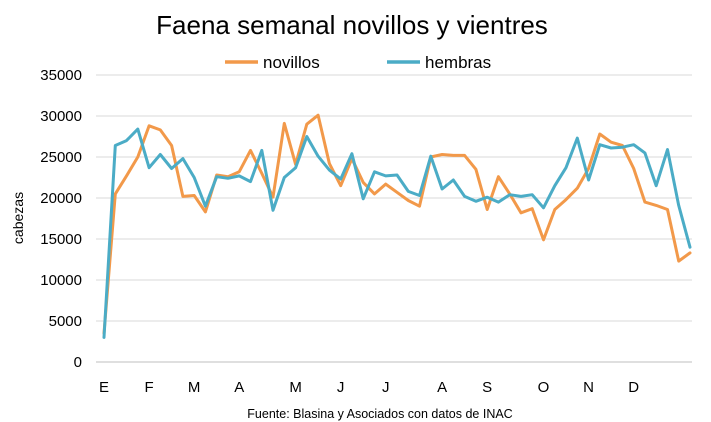 The width and height of the screenshot is (711, 422). I want to click on x-tick-label: N, so click(588, 387).